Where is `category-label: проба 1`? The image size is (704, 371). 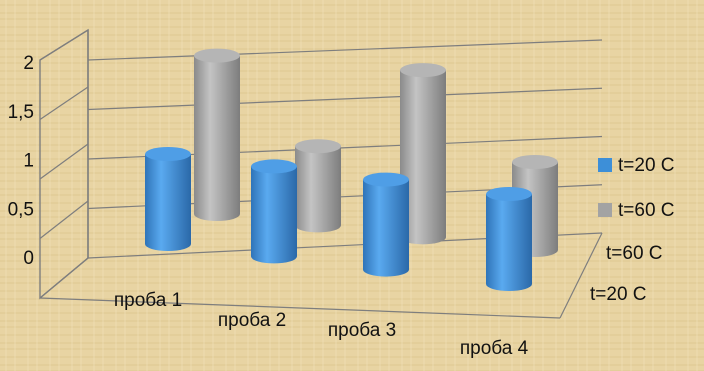
category-label: проба 1 is located at coordinates (148, 300).